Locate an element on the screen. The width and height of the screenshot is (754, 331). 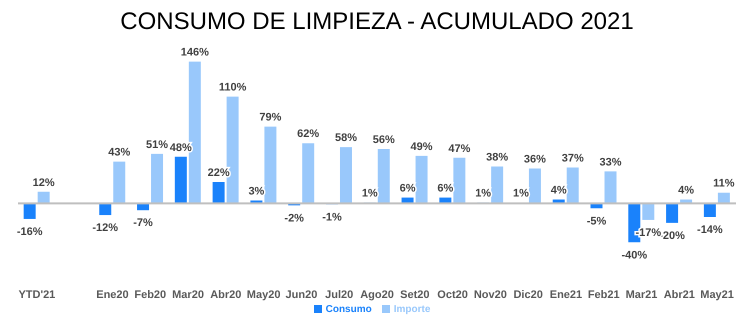
x-tick-label: May21 is located at coordinates (717, 294).